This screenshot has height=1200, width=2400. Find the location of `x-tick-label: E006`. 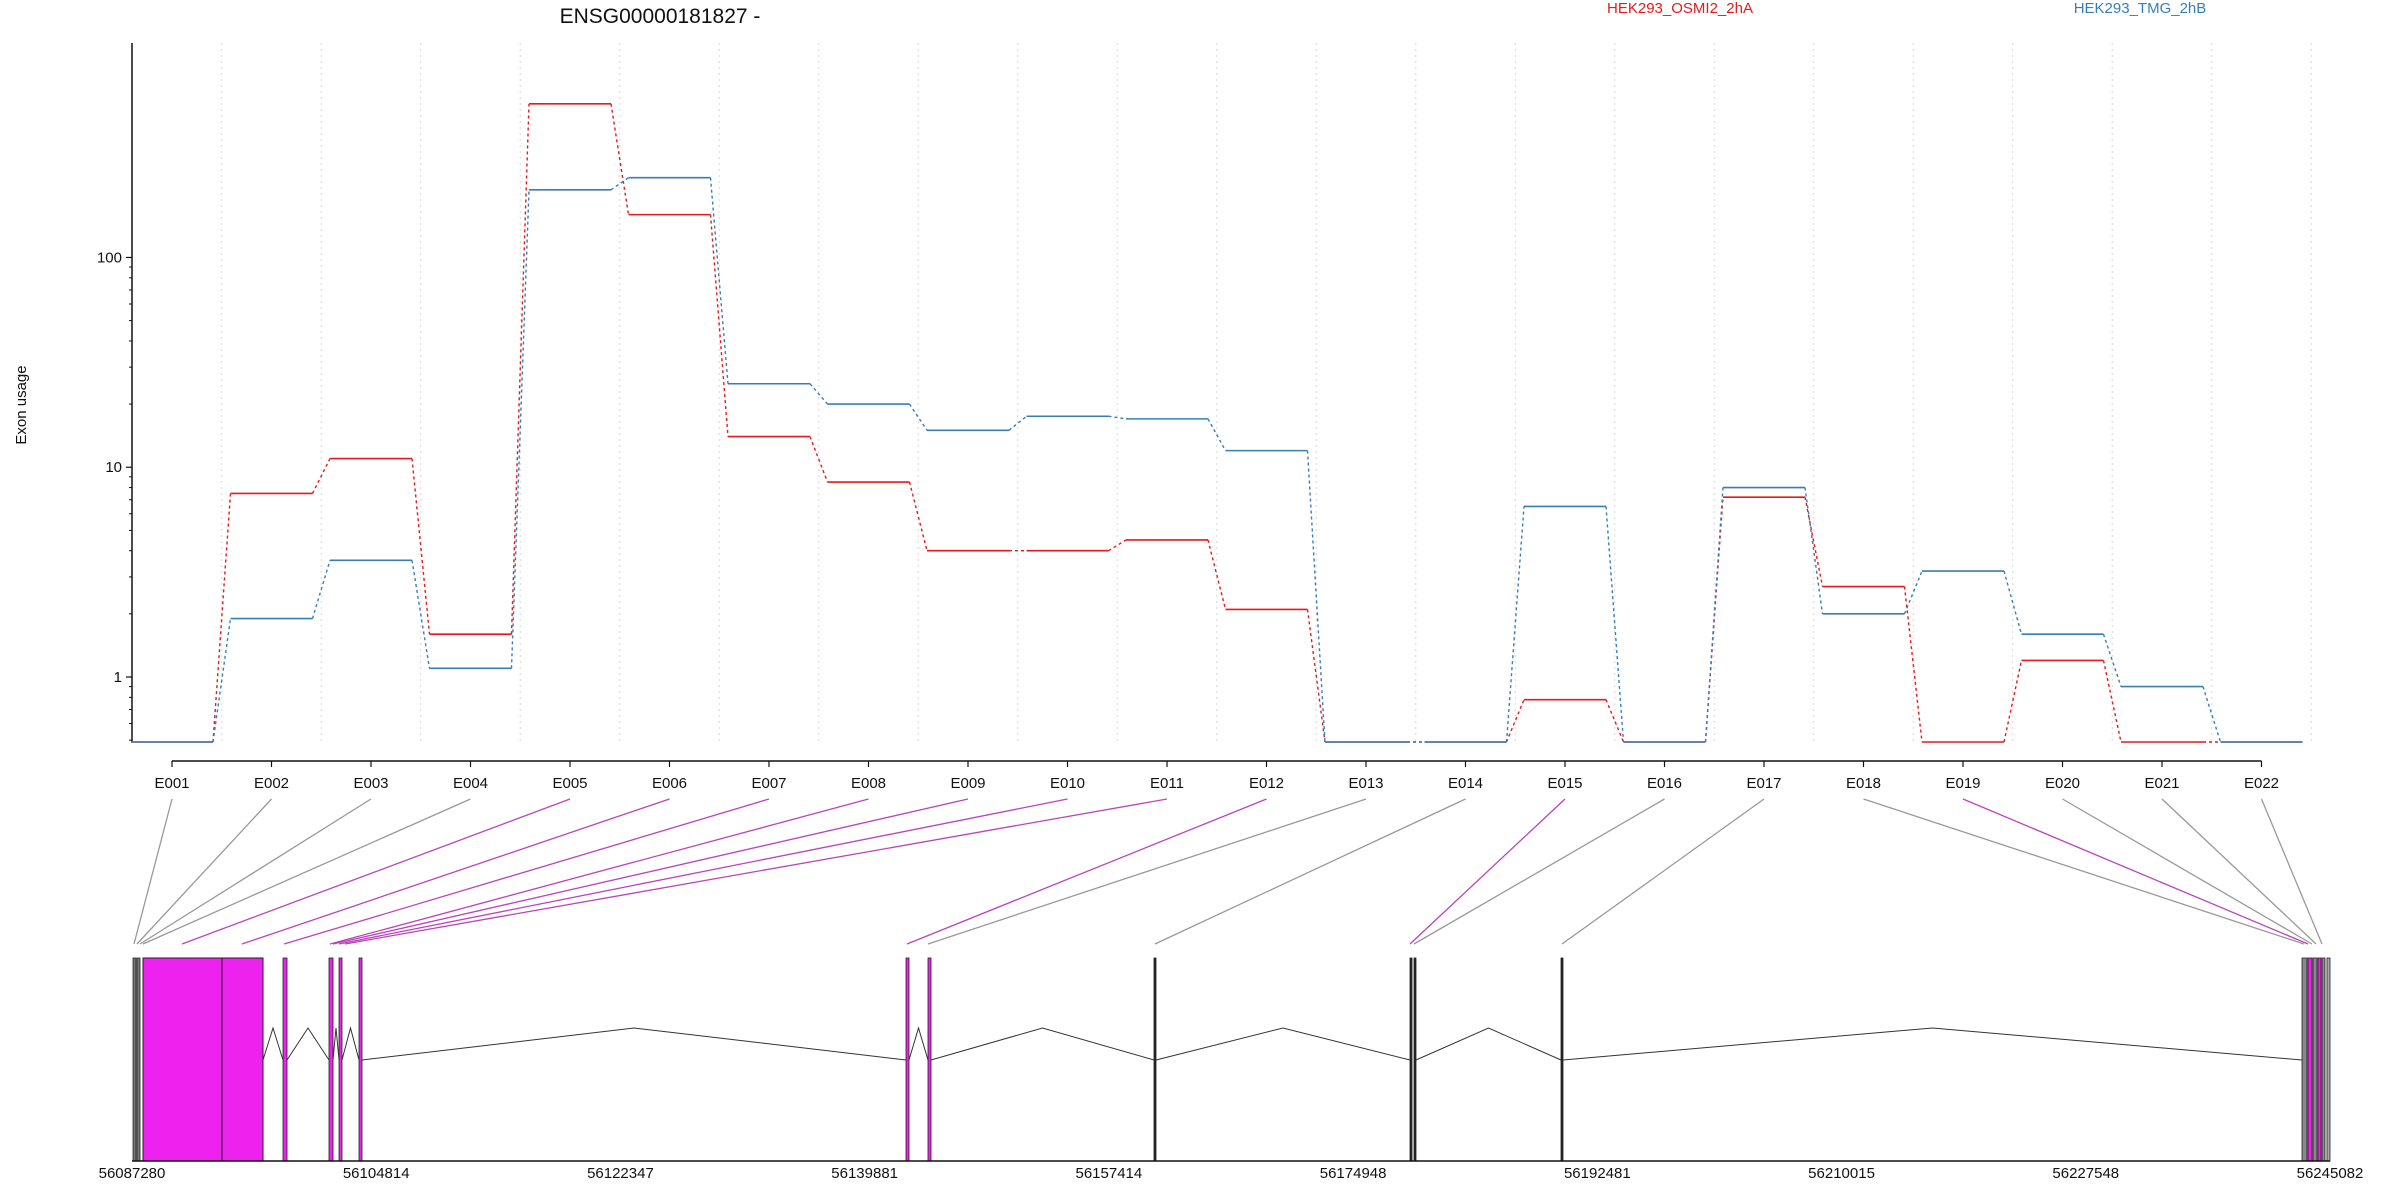

x-tick-label: E006 is located at coordinates (669, 783).